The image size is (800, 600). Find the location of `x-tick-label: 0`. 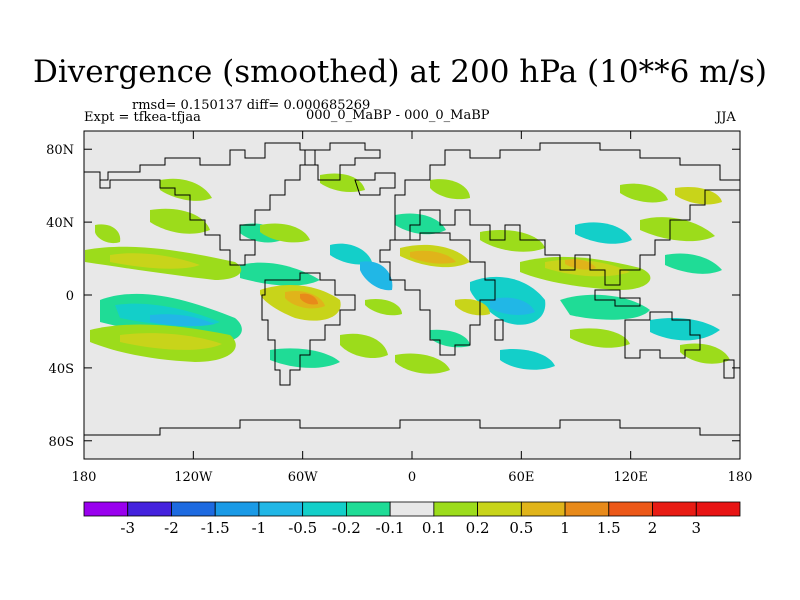

x-tick-label: 0 is located at coordinates (412, 477).